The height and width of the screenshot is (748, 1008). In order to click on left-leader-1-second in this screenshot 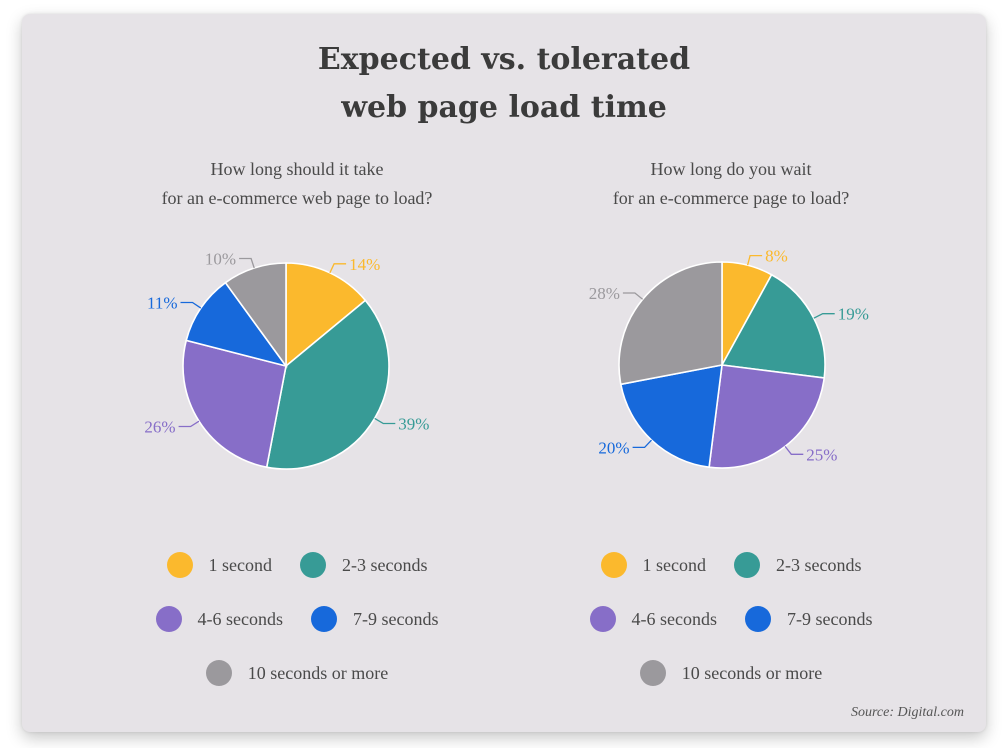, I will do `click(338, 268)`.